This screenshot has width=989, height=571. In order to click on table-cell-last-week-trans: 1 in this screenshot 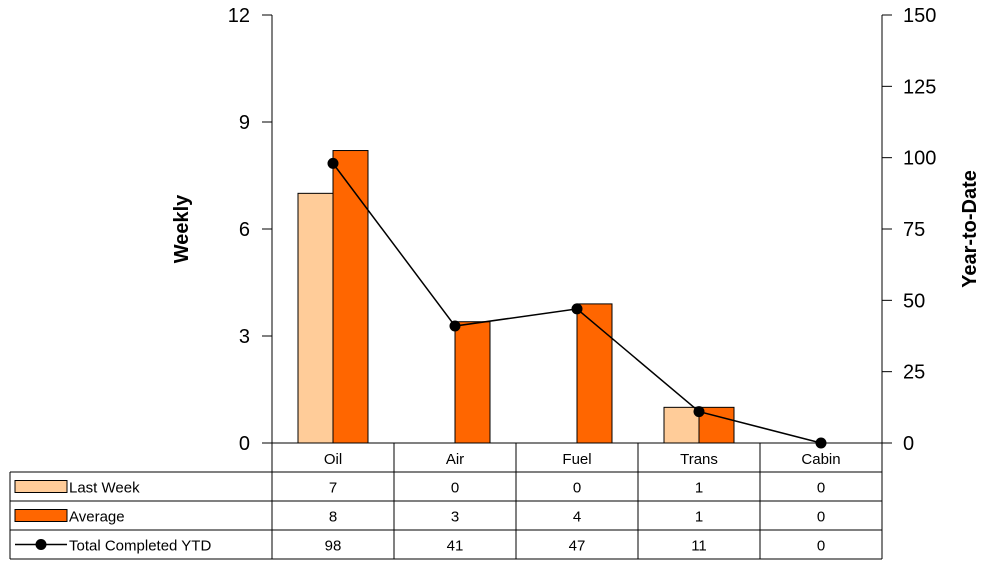, I will do `click(699, 488)`.